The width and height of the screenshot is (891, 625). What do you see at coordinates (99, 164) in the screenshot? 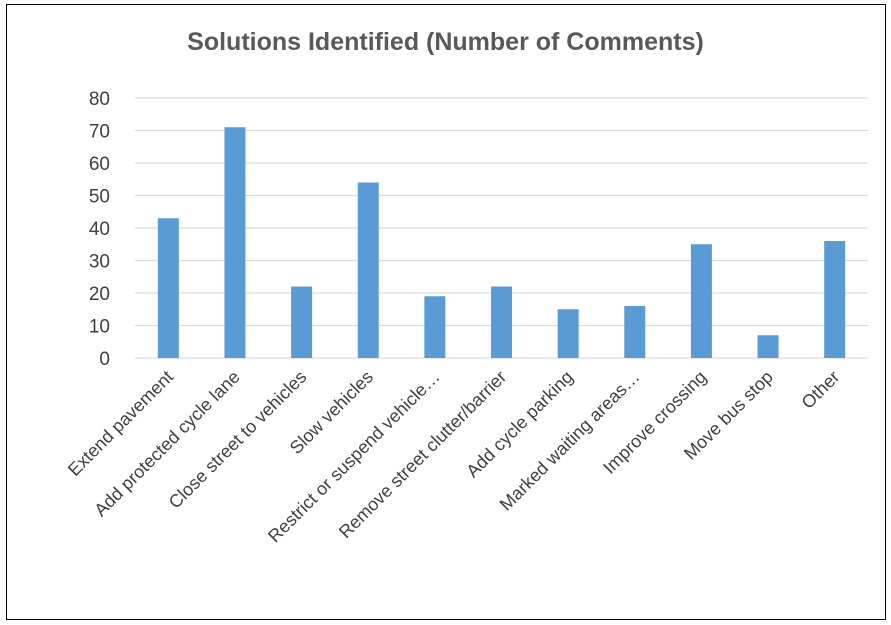
I see `y-tick-label: 60` at bounding box center [99, 164].